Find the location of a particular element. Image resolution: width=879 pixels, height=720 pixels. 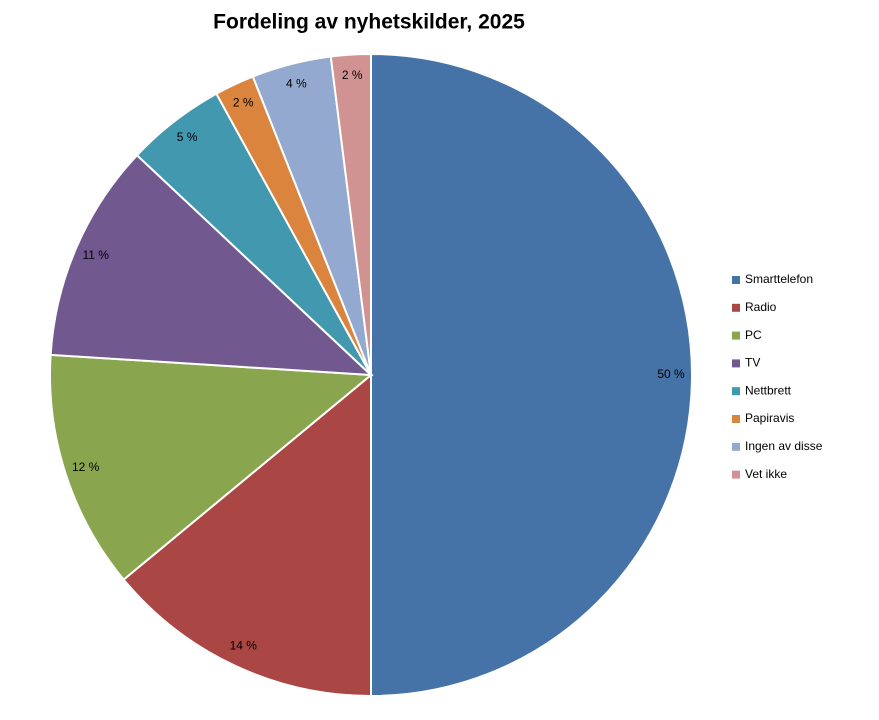

chart-title: Fordeling av nyhetskilder, 2025 is located at coordinates (369, 22).